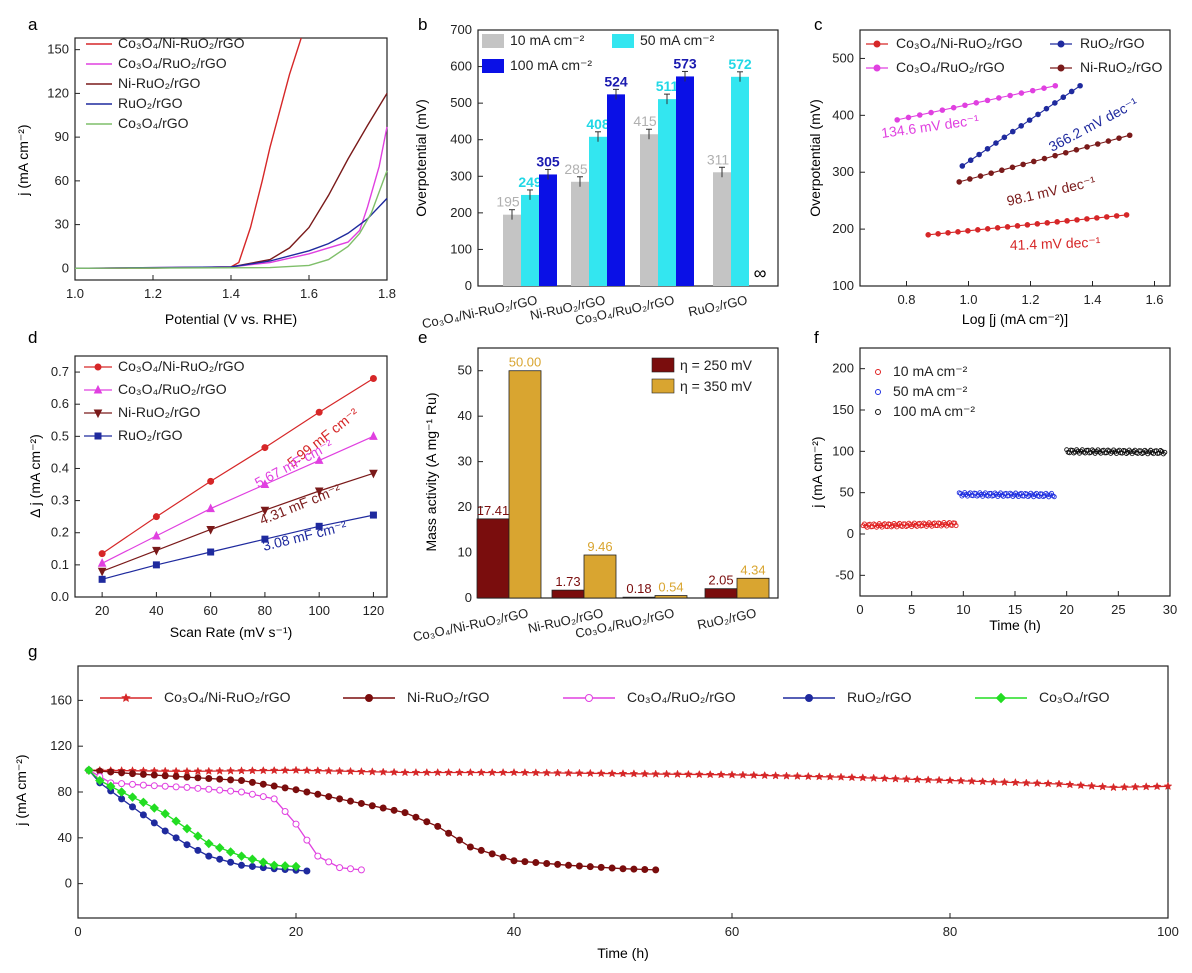 Image resolution: width=1192 pixels, height=973 pixels. I want to click on y-tick-label: 0.3, so click(60, 500).